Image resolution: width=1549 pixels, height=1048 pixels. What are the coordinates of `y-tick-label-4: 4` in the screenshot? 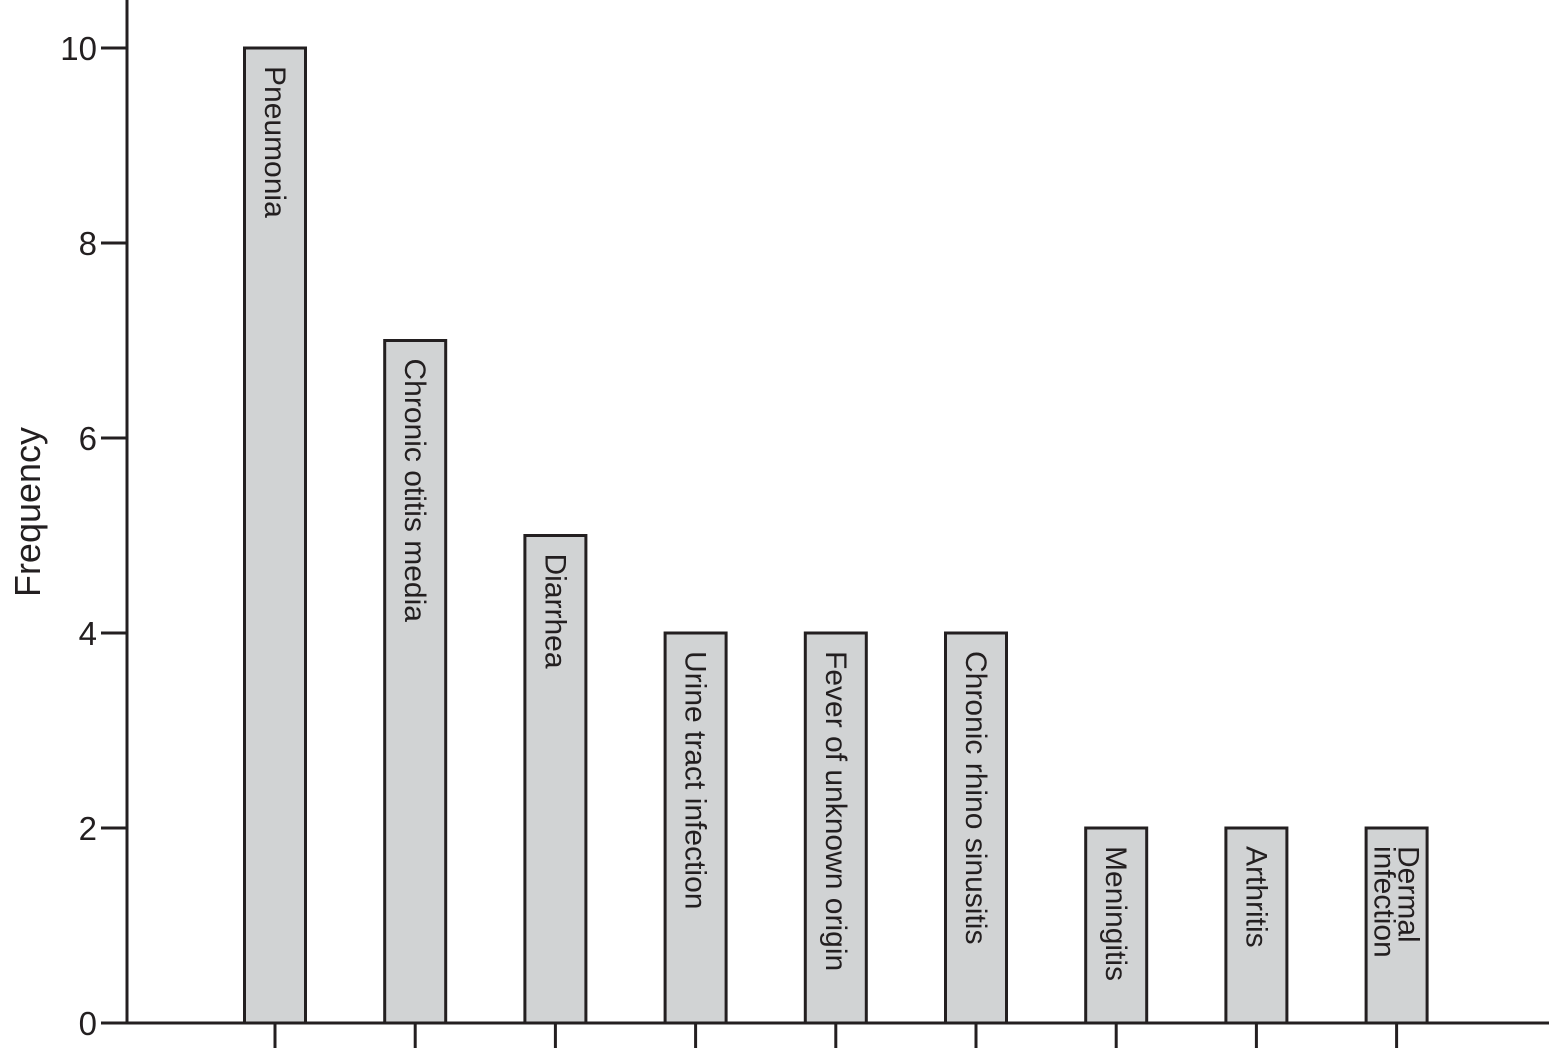 It's located at (88, 633).